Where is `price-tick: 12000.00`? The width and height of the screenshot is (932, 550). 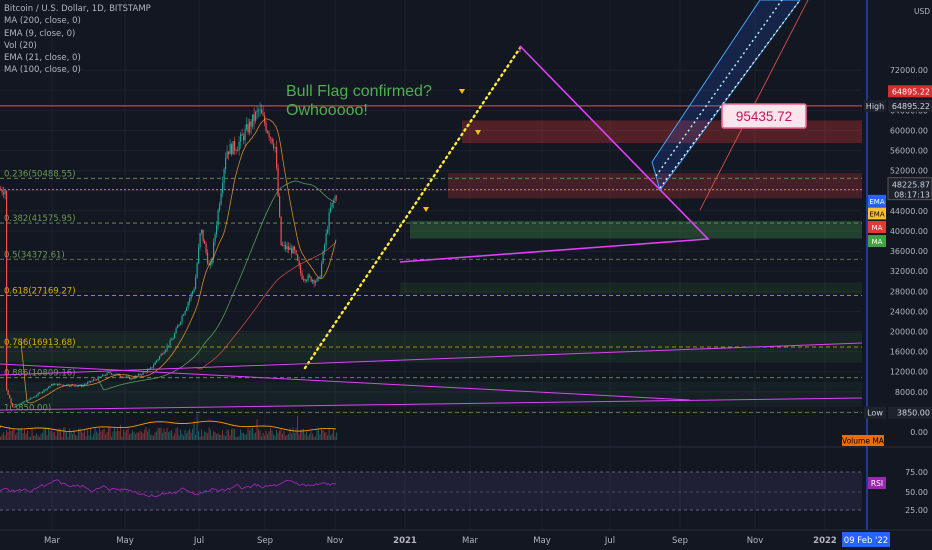
price-tick: 12000.00 is located at coordinates (909, 372).